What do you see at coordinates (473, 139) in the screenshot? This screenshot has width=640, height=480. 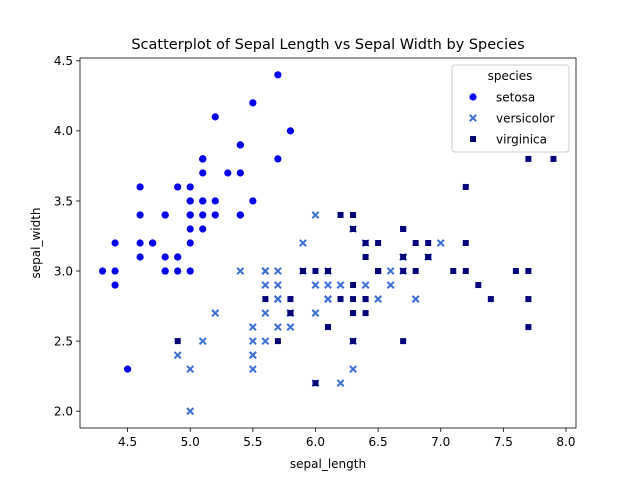 I see `legend-marker-virginica` at bounding box center [473, 139].